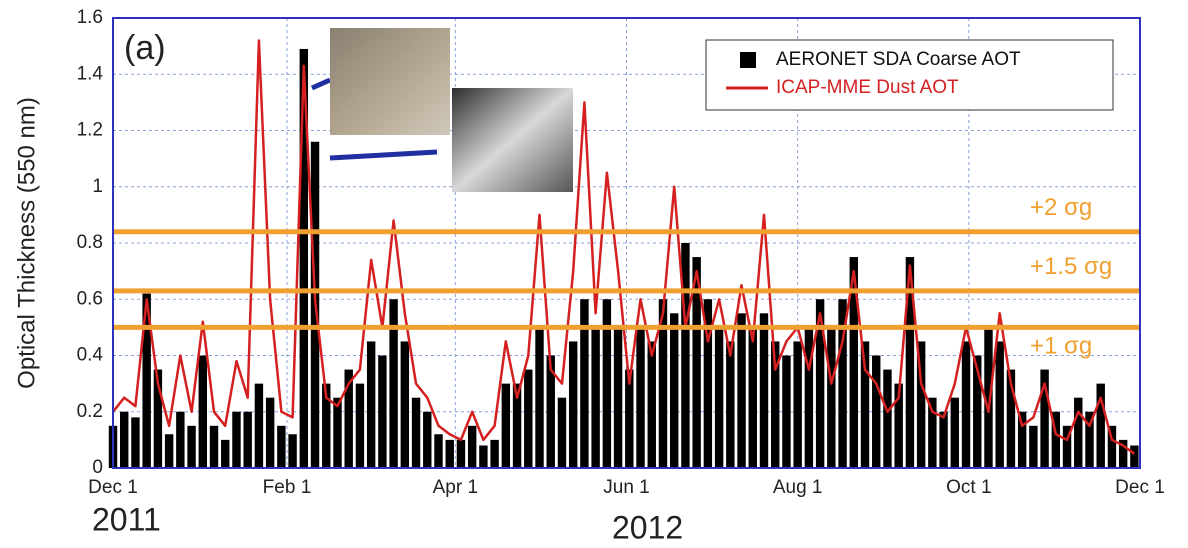 This screenshot has height=548, width=1188. Describe the element at coordinates (90, 130) in the screenshot. I see `y-tick-label: 1.2` at that location.